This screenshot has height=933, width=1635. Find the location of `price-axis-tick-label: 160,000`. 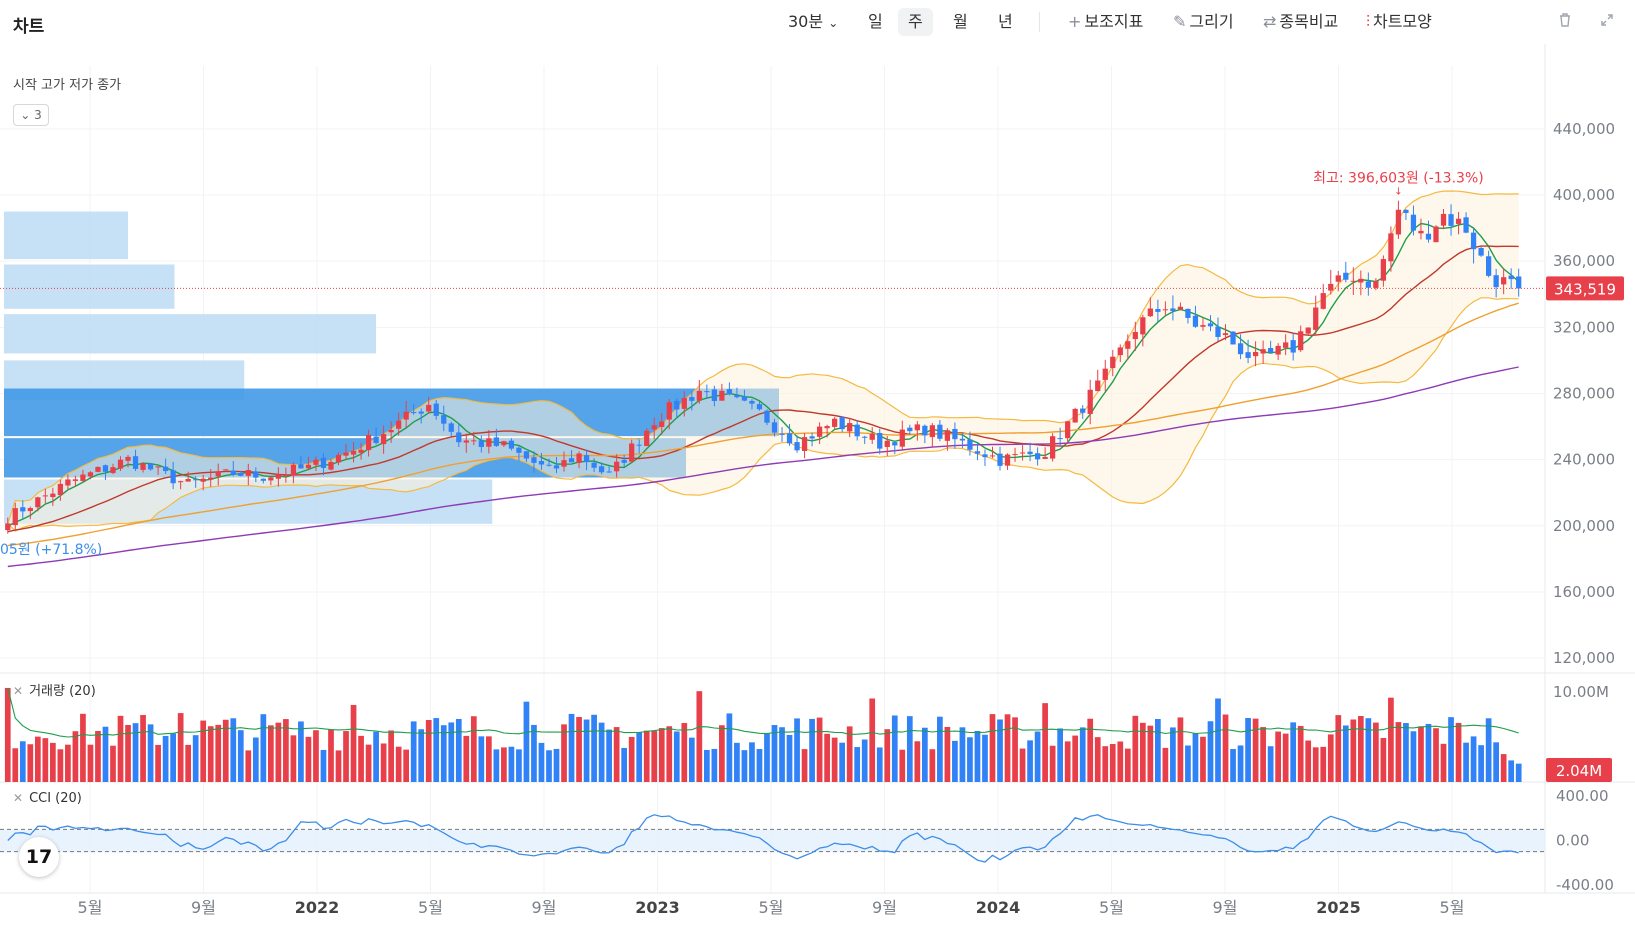

price-axis-tick-label: 160,000 is located at coordinates (1584, 592).